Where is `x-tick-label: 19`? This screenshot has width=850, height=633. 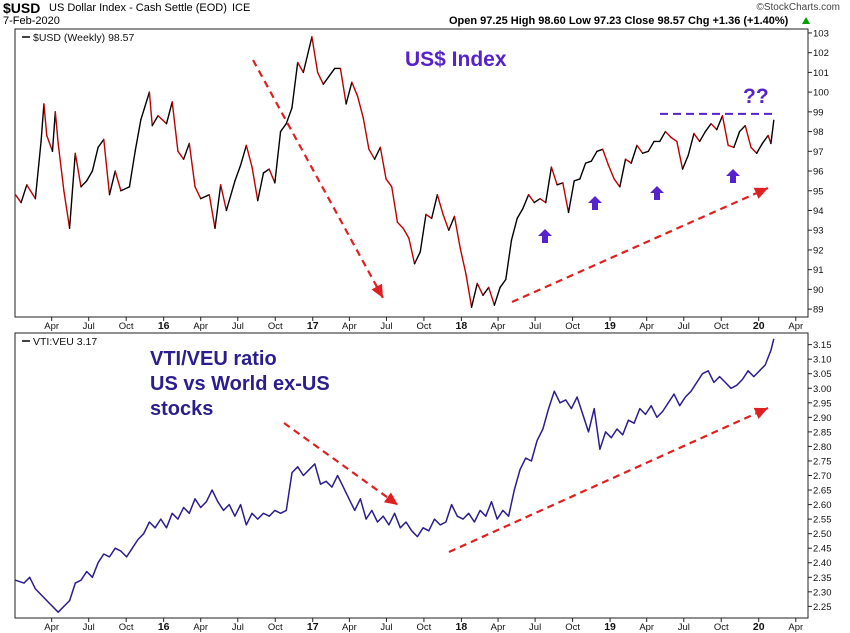 x-tick-label: 19 is located at coordinates (610, 326).